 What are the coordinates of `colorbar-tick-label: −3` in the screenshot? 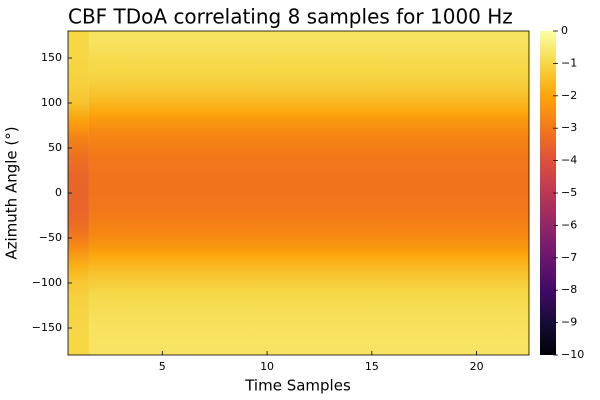 It's located at (569, 127).